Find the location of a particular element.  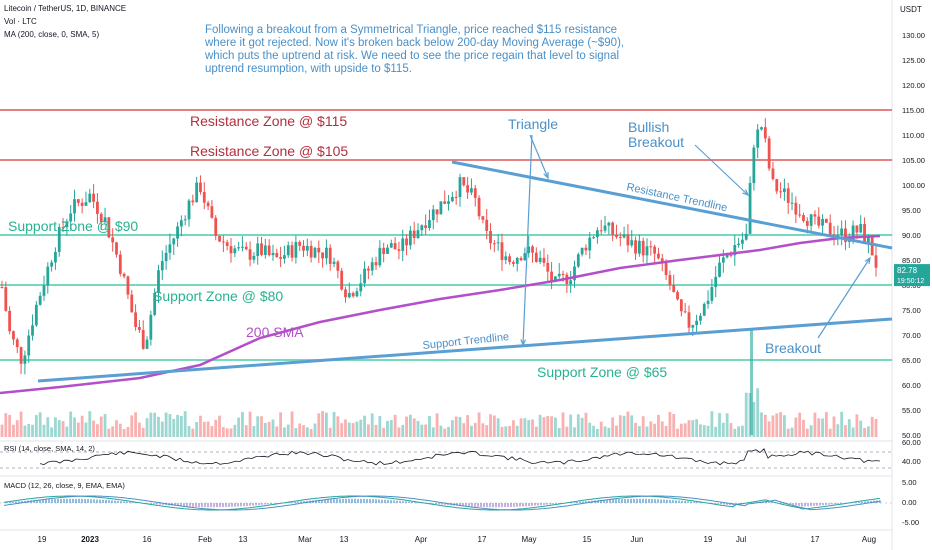

time-axis-label: 2023 is located at coordinates (90, 539).